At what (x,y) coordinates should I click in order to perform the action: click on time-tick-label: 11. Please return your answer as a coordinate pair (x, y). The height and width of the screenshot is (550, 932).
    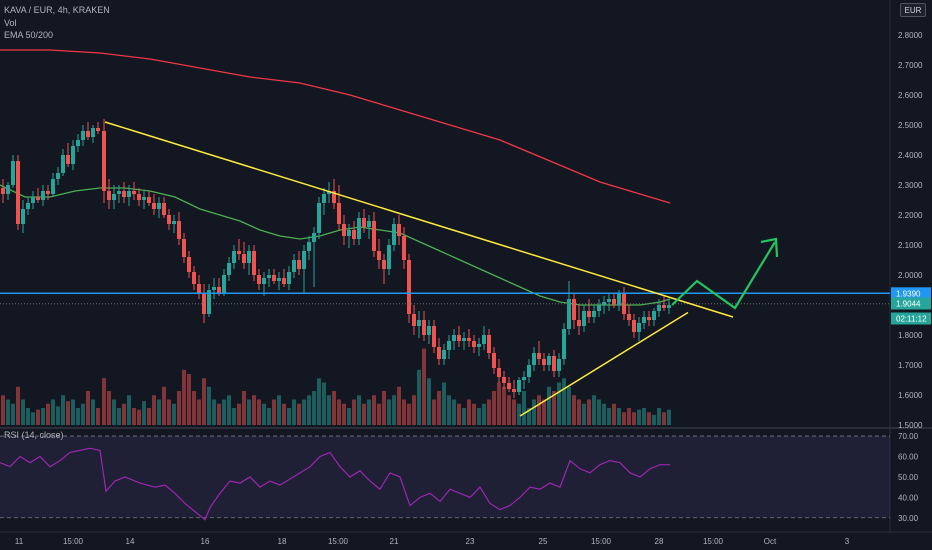
    Looking at the image, I should click on (19, 541).